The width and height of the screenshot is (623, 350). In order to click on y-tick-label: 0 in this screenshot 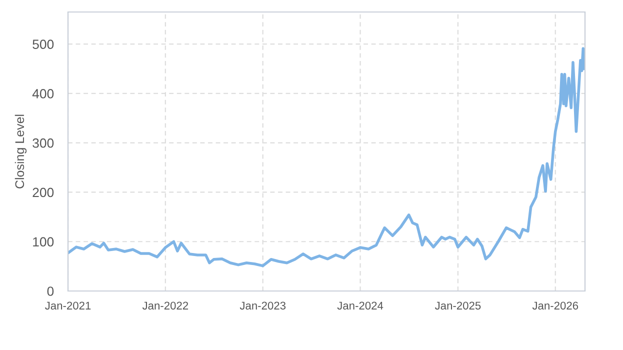, I will do `click(50, 291)`.